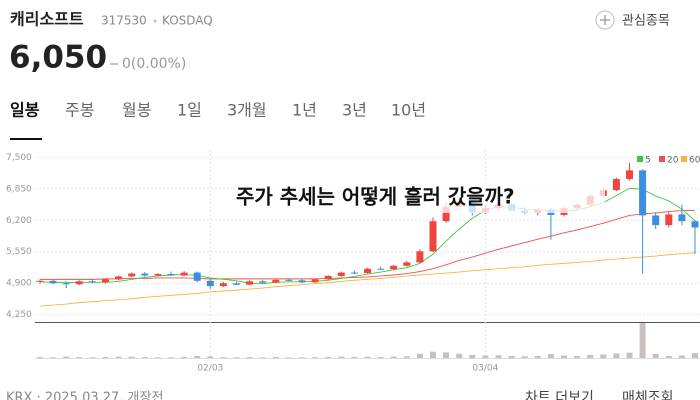 Image resolution: width=700 pixels, height=400 pixels. What do you see at coordinates (354, 110) in the screenshot?
I see `tab: 3년` at bounding box center [354, 110].